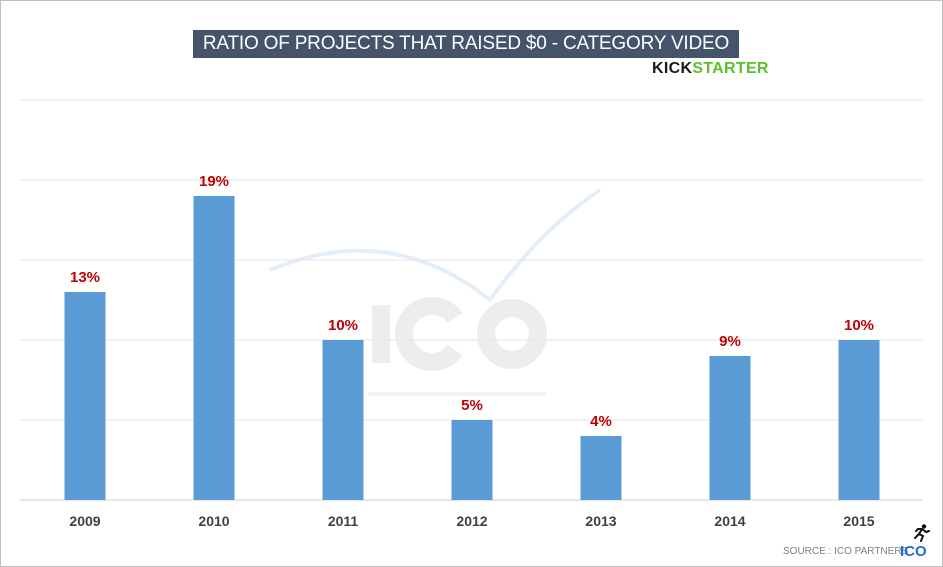 This screenshot has width=943, height=567. Describe the element at coordinates (922, 533) in the screenshot. I see `runner-icon` at that location.